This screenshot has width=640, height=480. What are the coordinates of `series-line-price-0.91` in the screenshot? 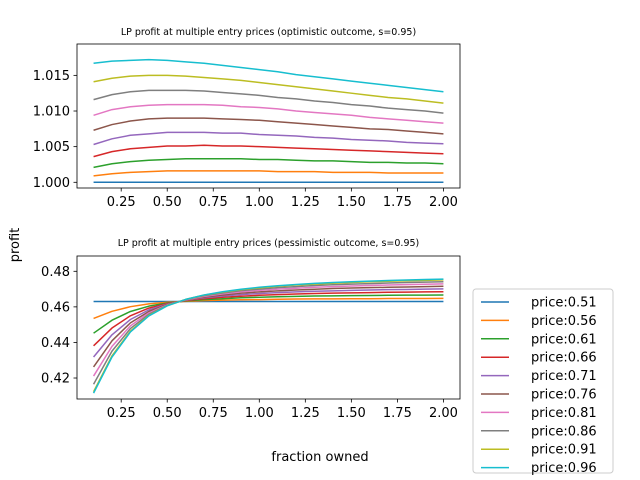 It's located at (268, 89).